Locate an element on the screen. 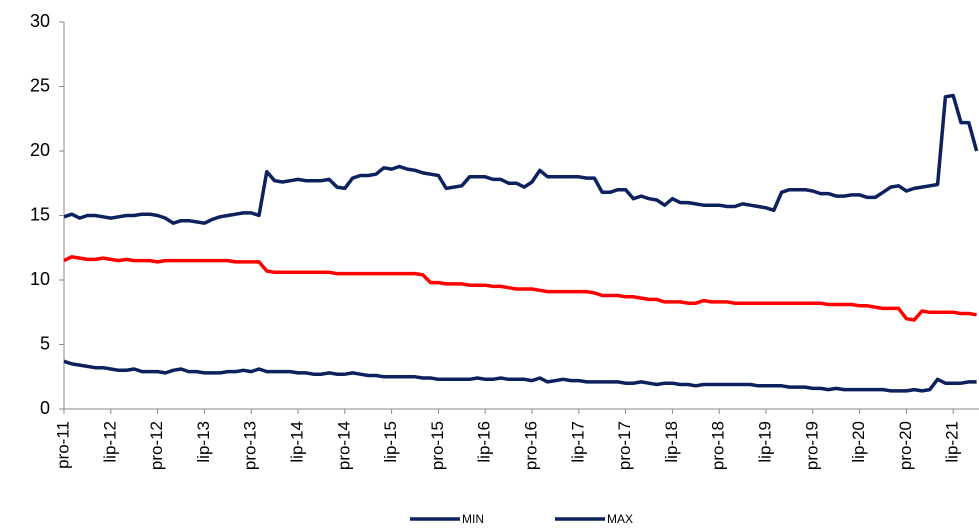  x-tick-label: lip-20 is located at coordinates (858, 442).